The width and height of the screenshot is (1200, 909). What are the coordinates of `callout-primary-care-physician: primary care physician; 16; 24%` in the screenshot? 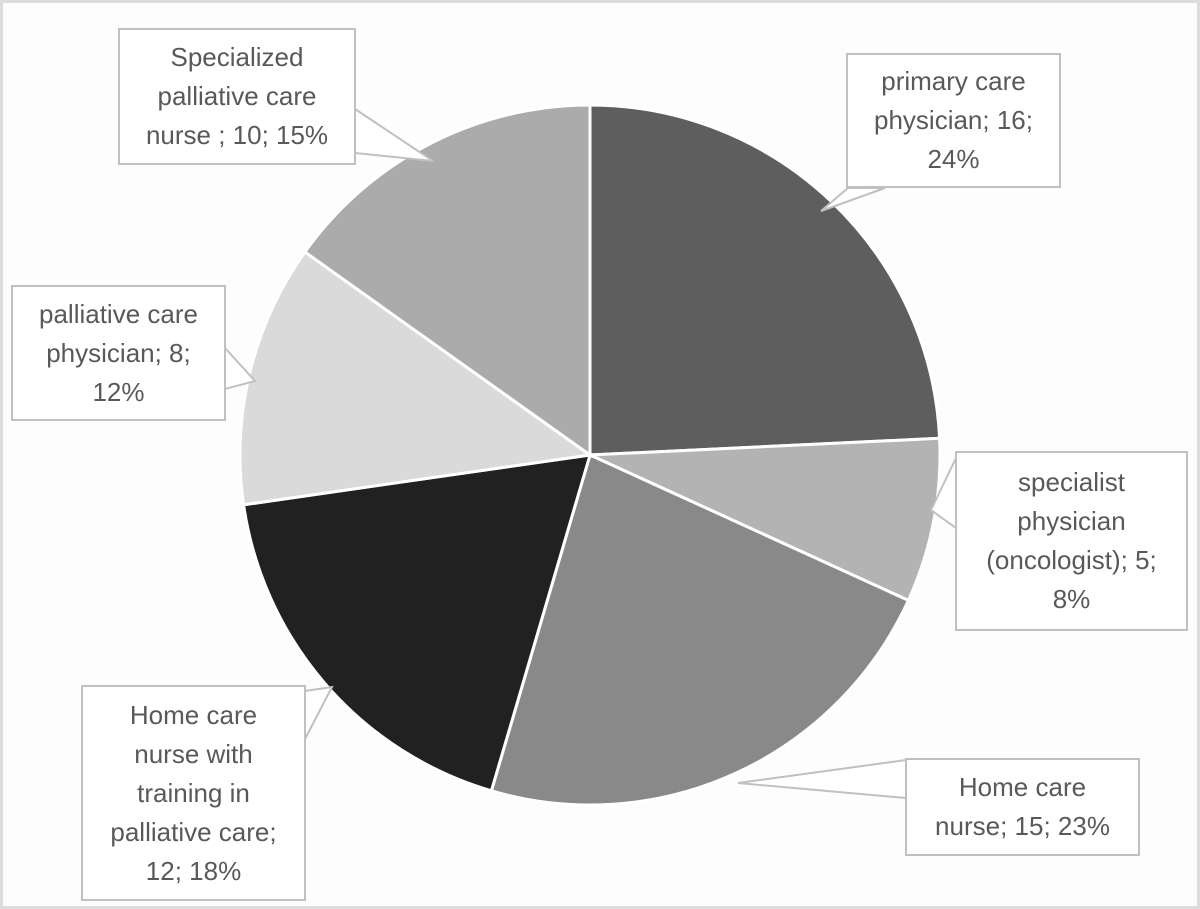 It's located at (953, 120).